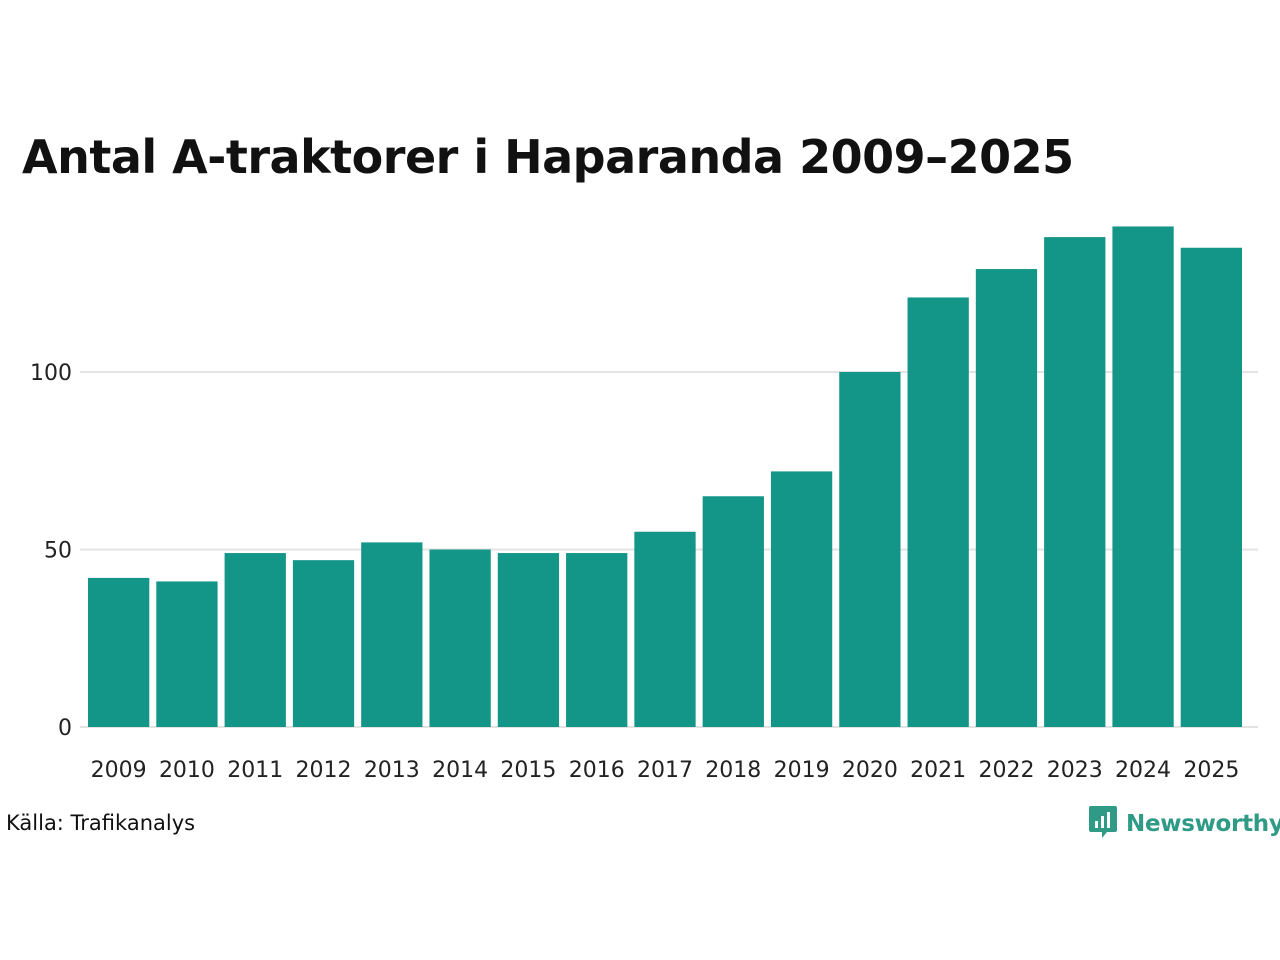 The width and height of the screenshot is (1280, 960). Describe the element at coordinates (65, 728) in the screenshot. I see `y-tick-label: 0` at that location.